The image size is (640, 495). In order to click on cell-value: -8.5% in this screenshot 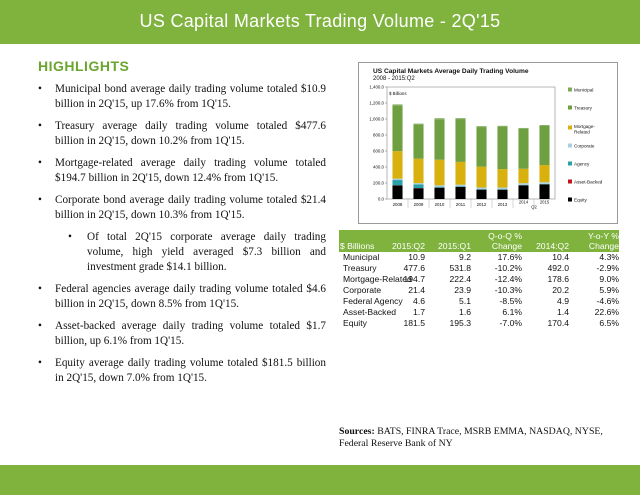, I will do `click(510, 301)`.